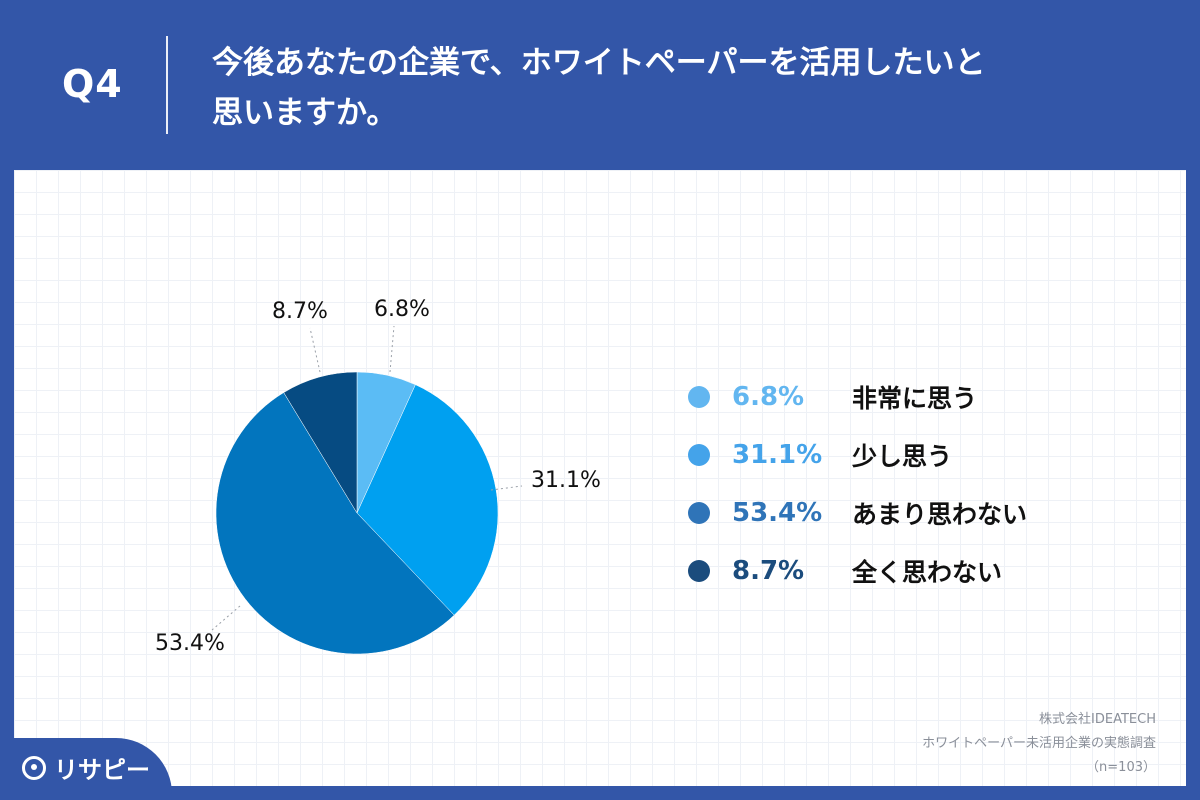  I want to click on source-survey: ホワイトペーパー未活用企業の実態調査, so click(1039, 743).